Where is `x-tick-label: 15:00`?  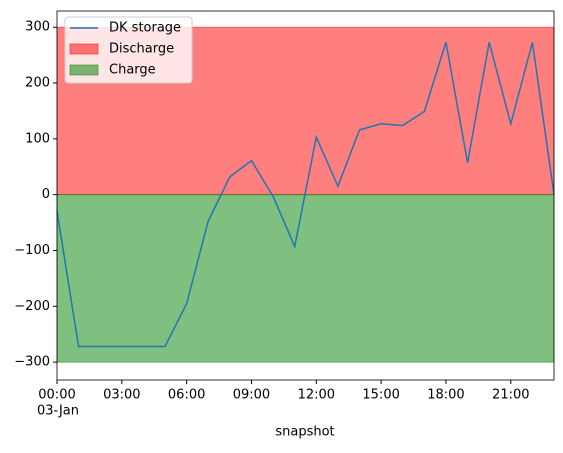
x-tick-label: 15:00 is located at coordinates (380, 395).